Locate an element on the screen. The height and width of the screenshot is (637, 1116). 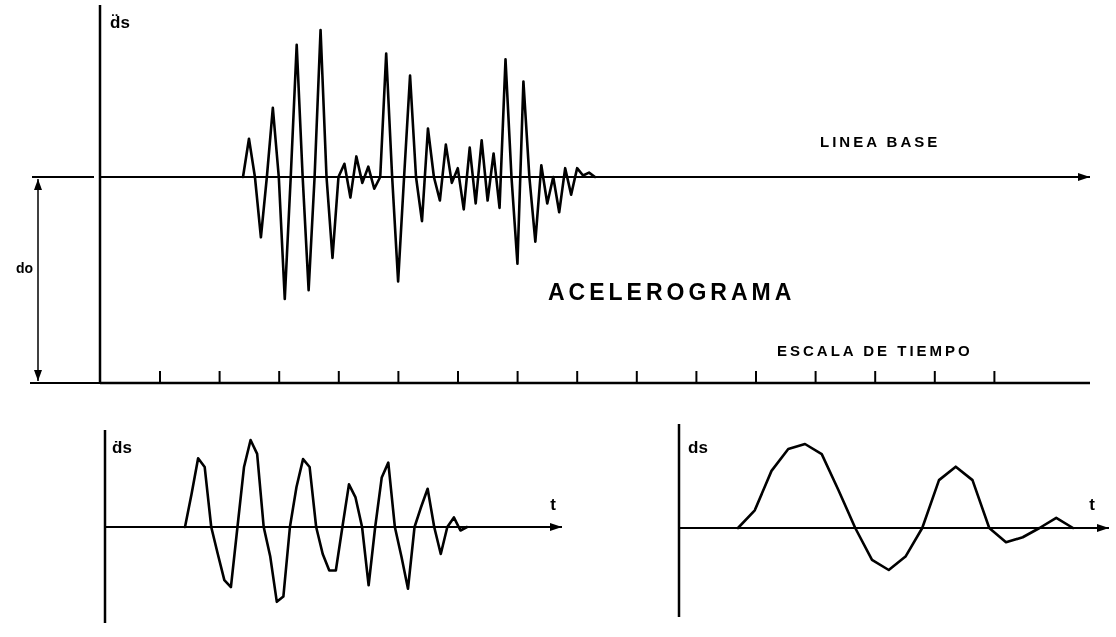
annotation: ACELEROGRAMA is located at coordinates (672, 292).